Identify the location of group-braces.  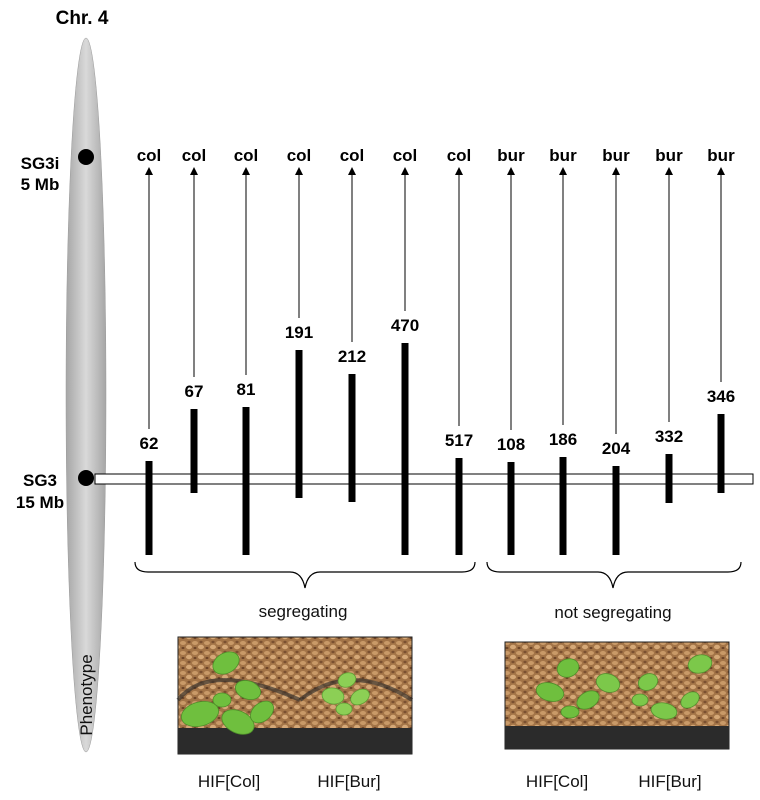
(438, 575).